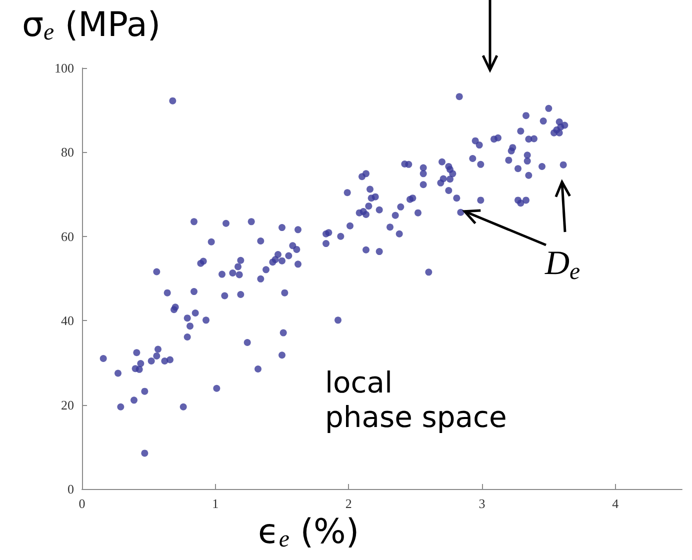  I want to click on y-tick-label: 0, so click(71, 489).